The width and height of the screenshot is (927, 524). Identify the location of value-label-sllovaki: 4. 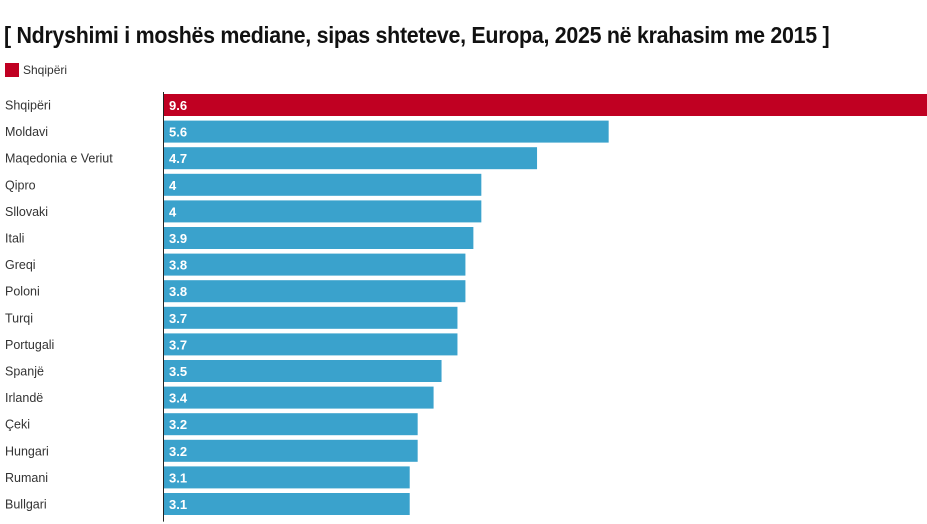
(173, 211).